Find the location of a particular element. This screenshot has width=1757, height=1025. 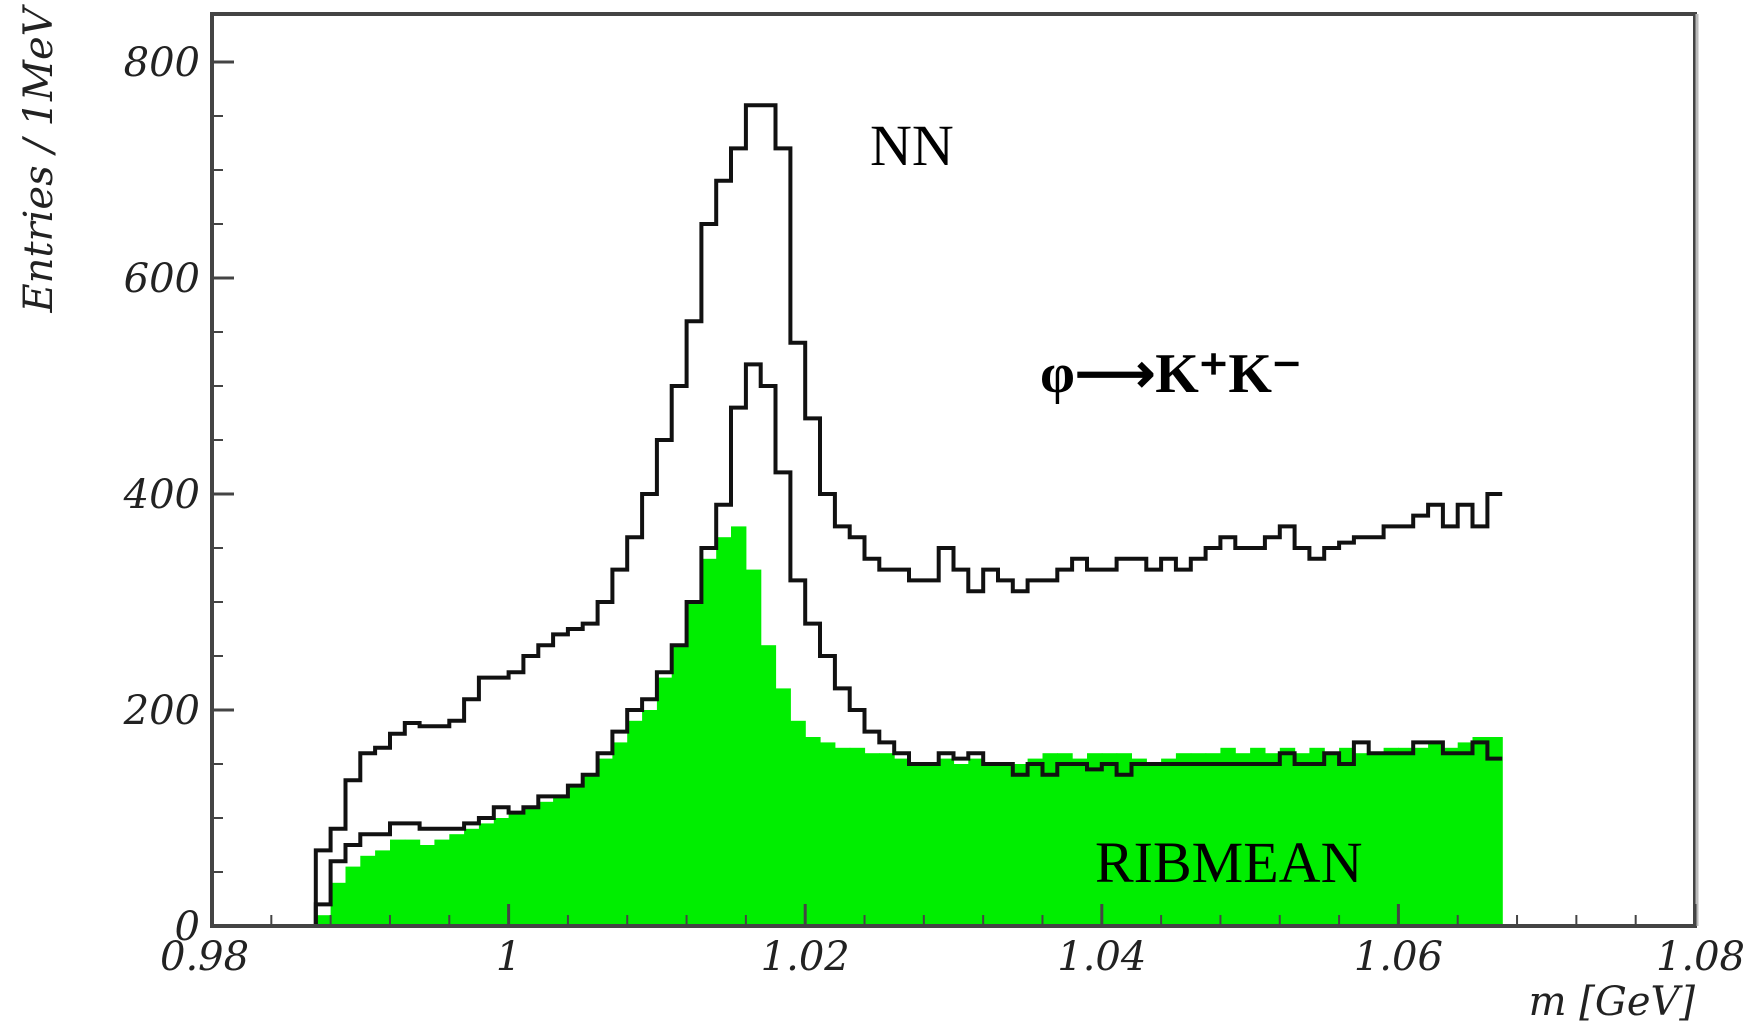

x-tick-label: 0.98 is located at coordinates (204, 957).